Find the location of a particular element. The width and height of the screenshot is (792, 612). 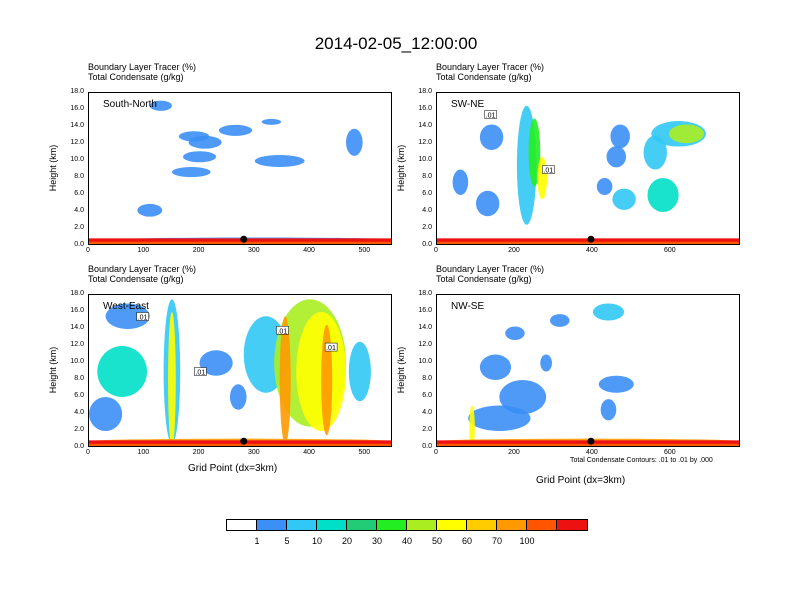

heatmap-svg is located at coordinates (588, 374).